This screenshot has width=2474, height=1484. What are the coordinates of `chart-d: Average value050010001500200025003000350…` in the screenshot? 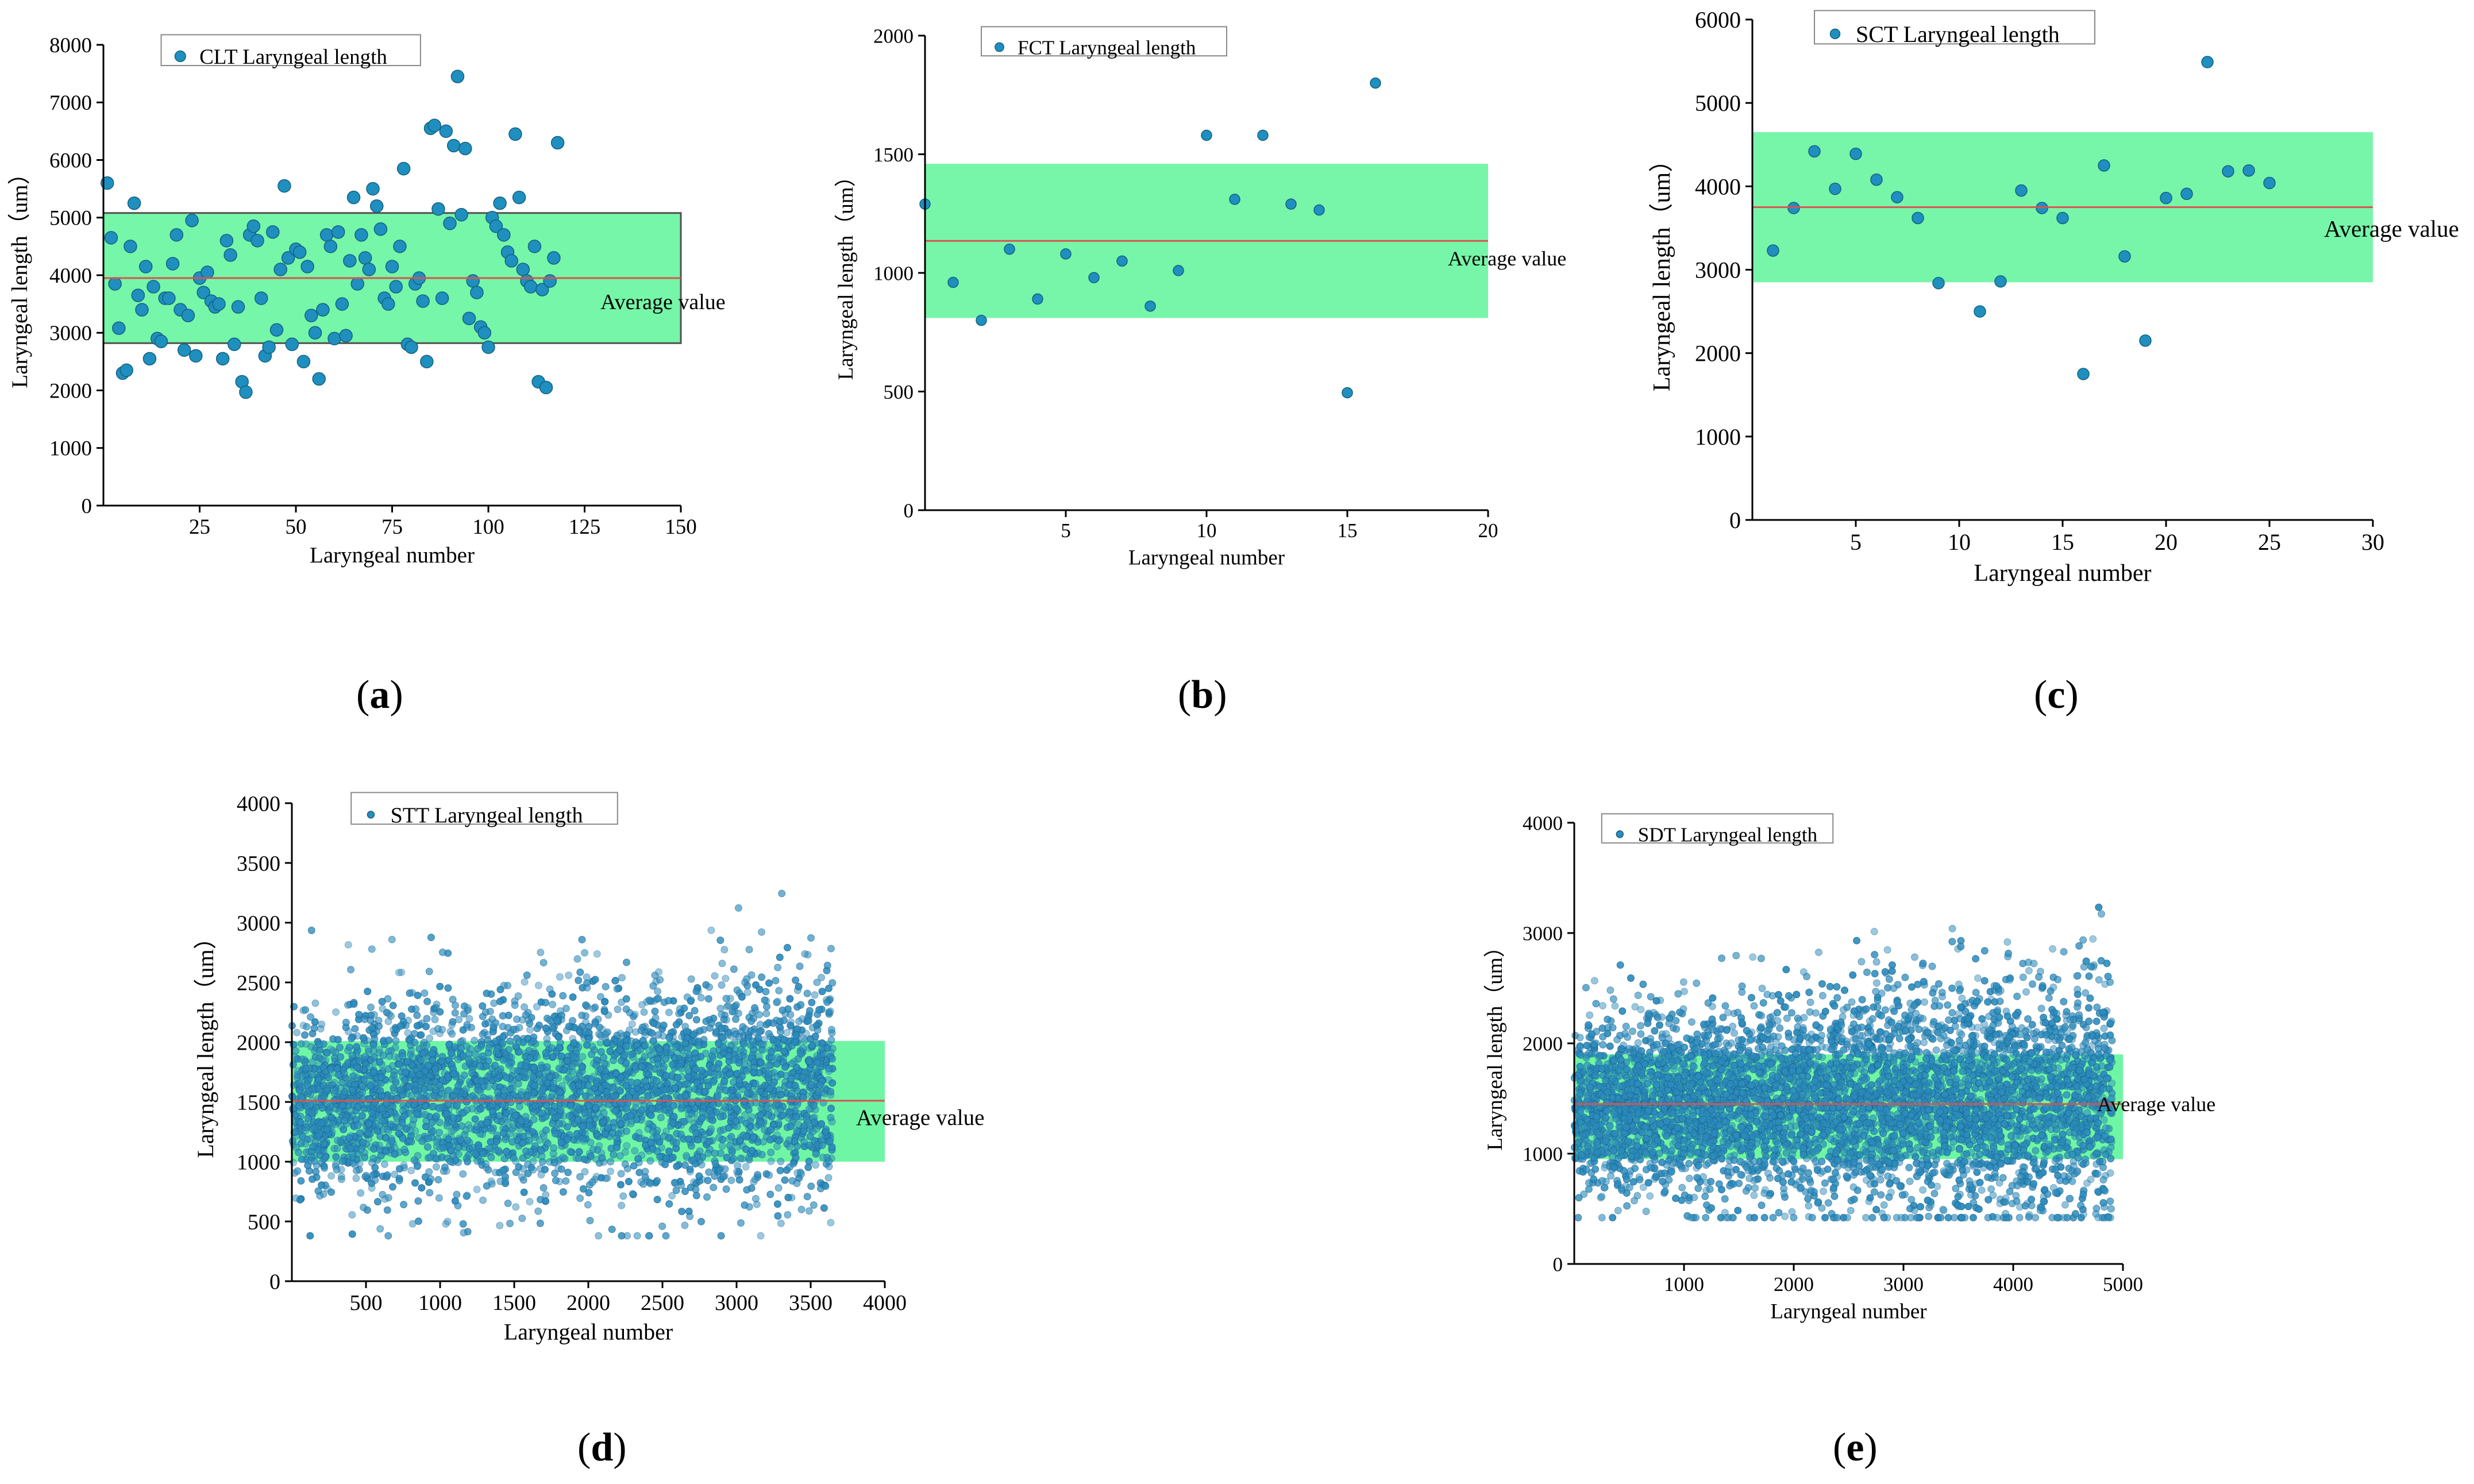 It's located at (588, 1068).